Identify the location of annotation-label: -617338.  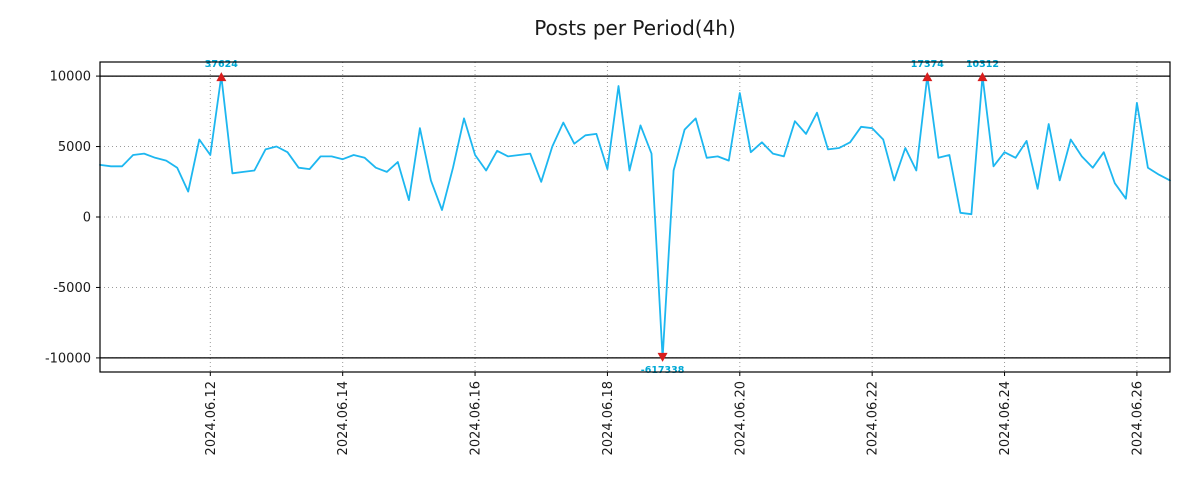
(663, 370).